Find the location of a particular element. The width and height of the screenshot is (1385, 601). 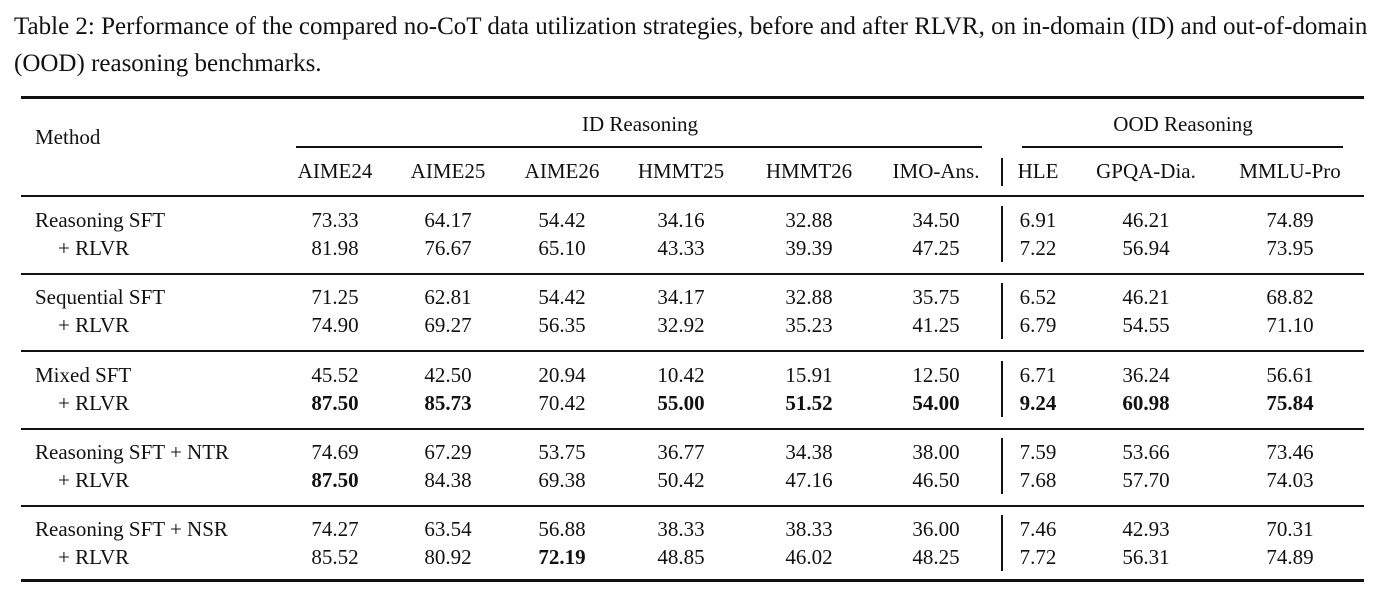

table-cell: 53.66 is located at coordinates (1146, 452).